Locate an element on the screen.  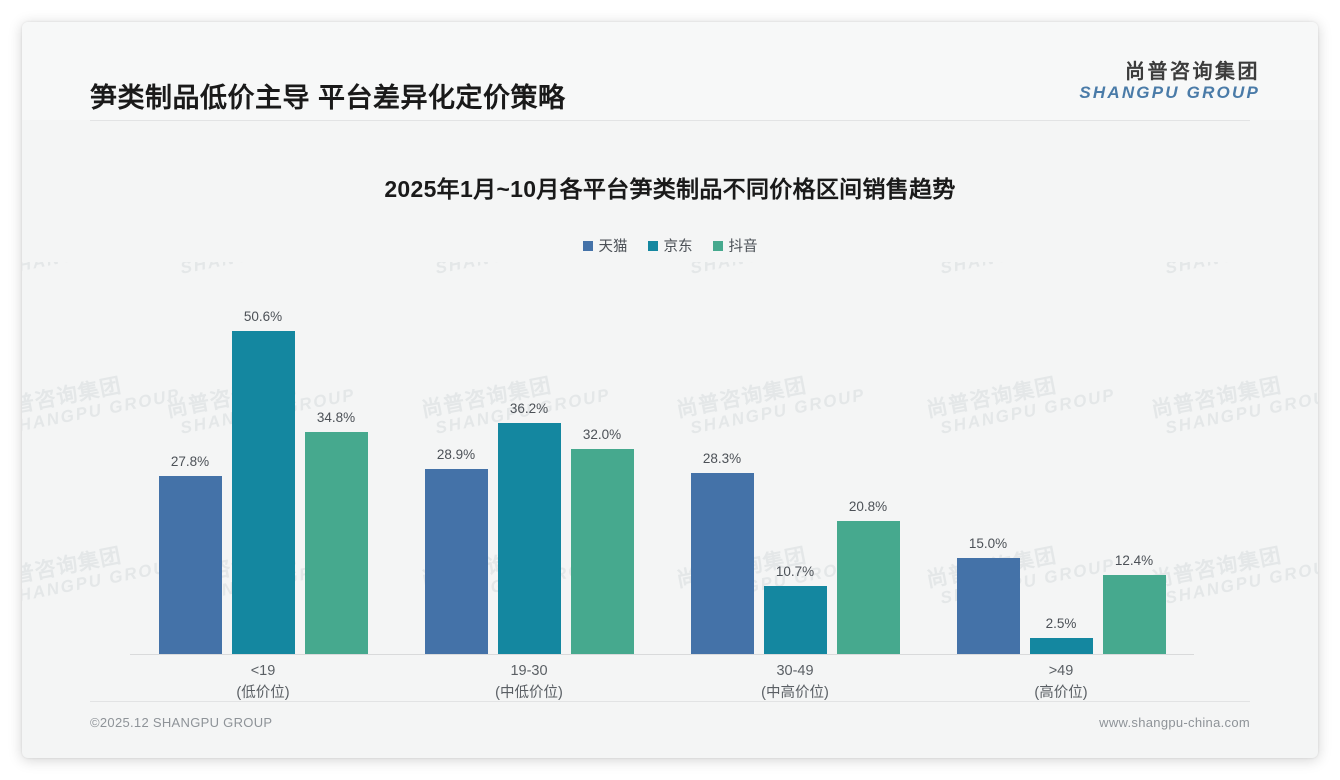
bar-value-label: 12.4% is located at coordinates (1134, 560).